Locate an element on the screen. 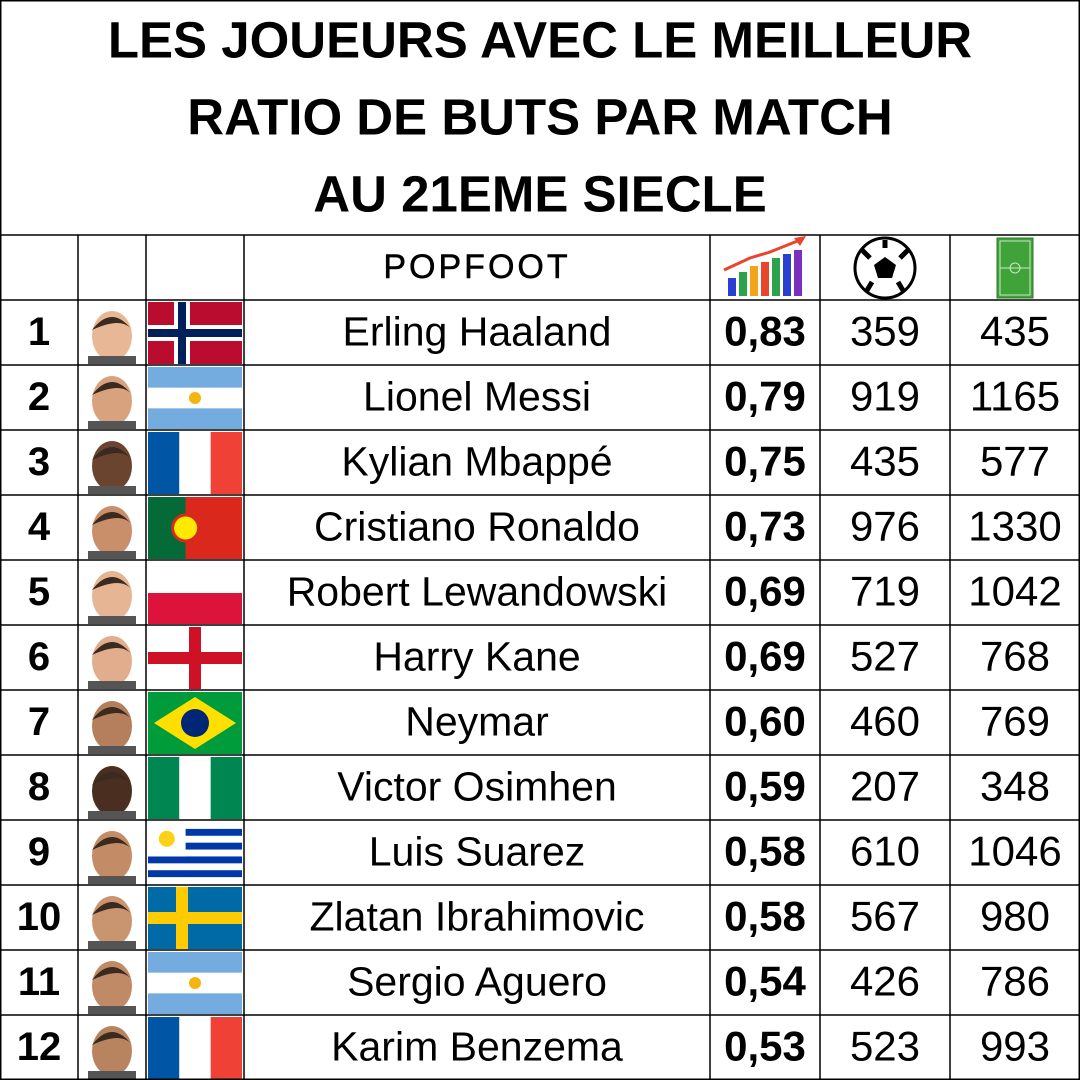 This screenshot has width=1080, height=1080. matches: 1046 is located at coordinates (1014, 851).